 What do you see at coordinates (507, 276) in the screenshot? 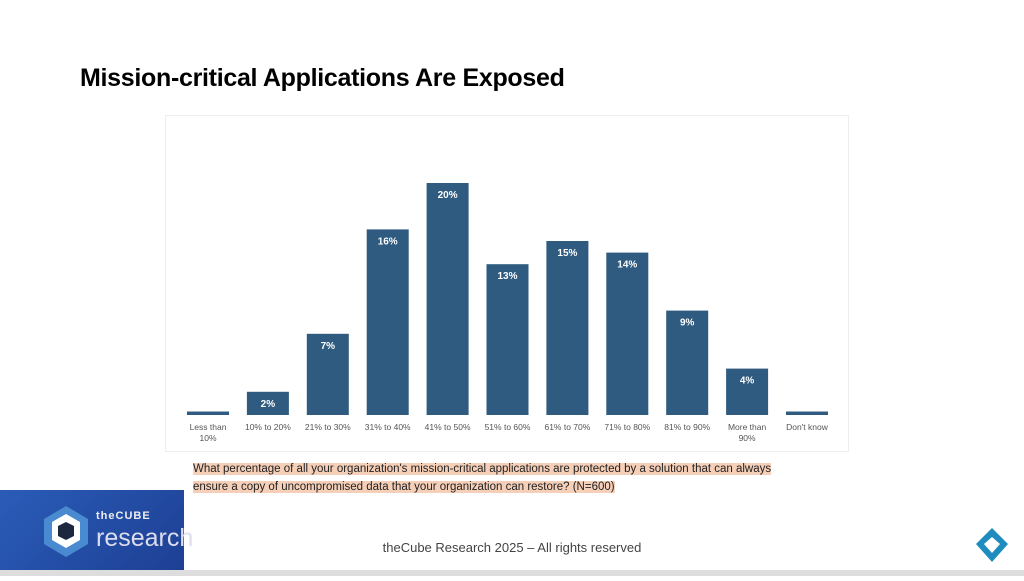
I see `data-label: 13%` at bounding box center [507, 276].